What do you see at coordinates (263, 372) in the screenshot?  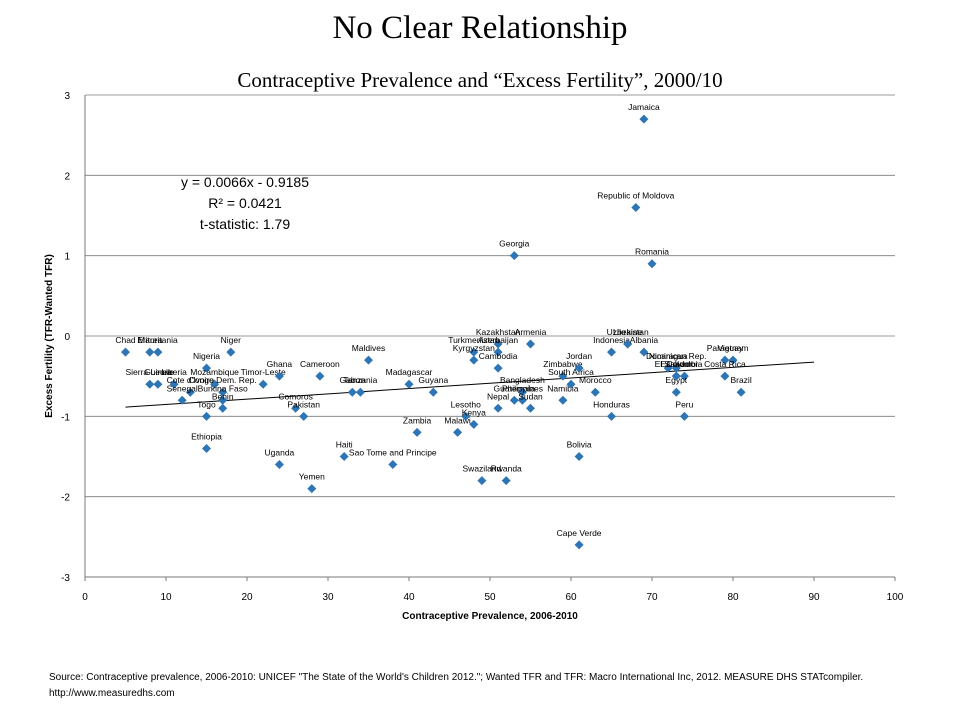 I see `point-label: Timor-Leste` at bounding box center [263, 372].